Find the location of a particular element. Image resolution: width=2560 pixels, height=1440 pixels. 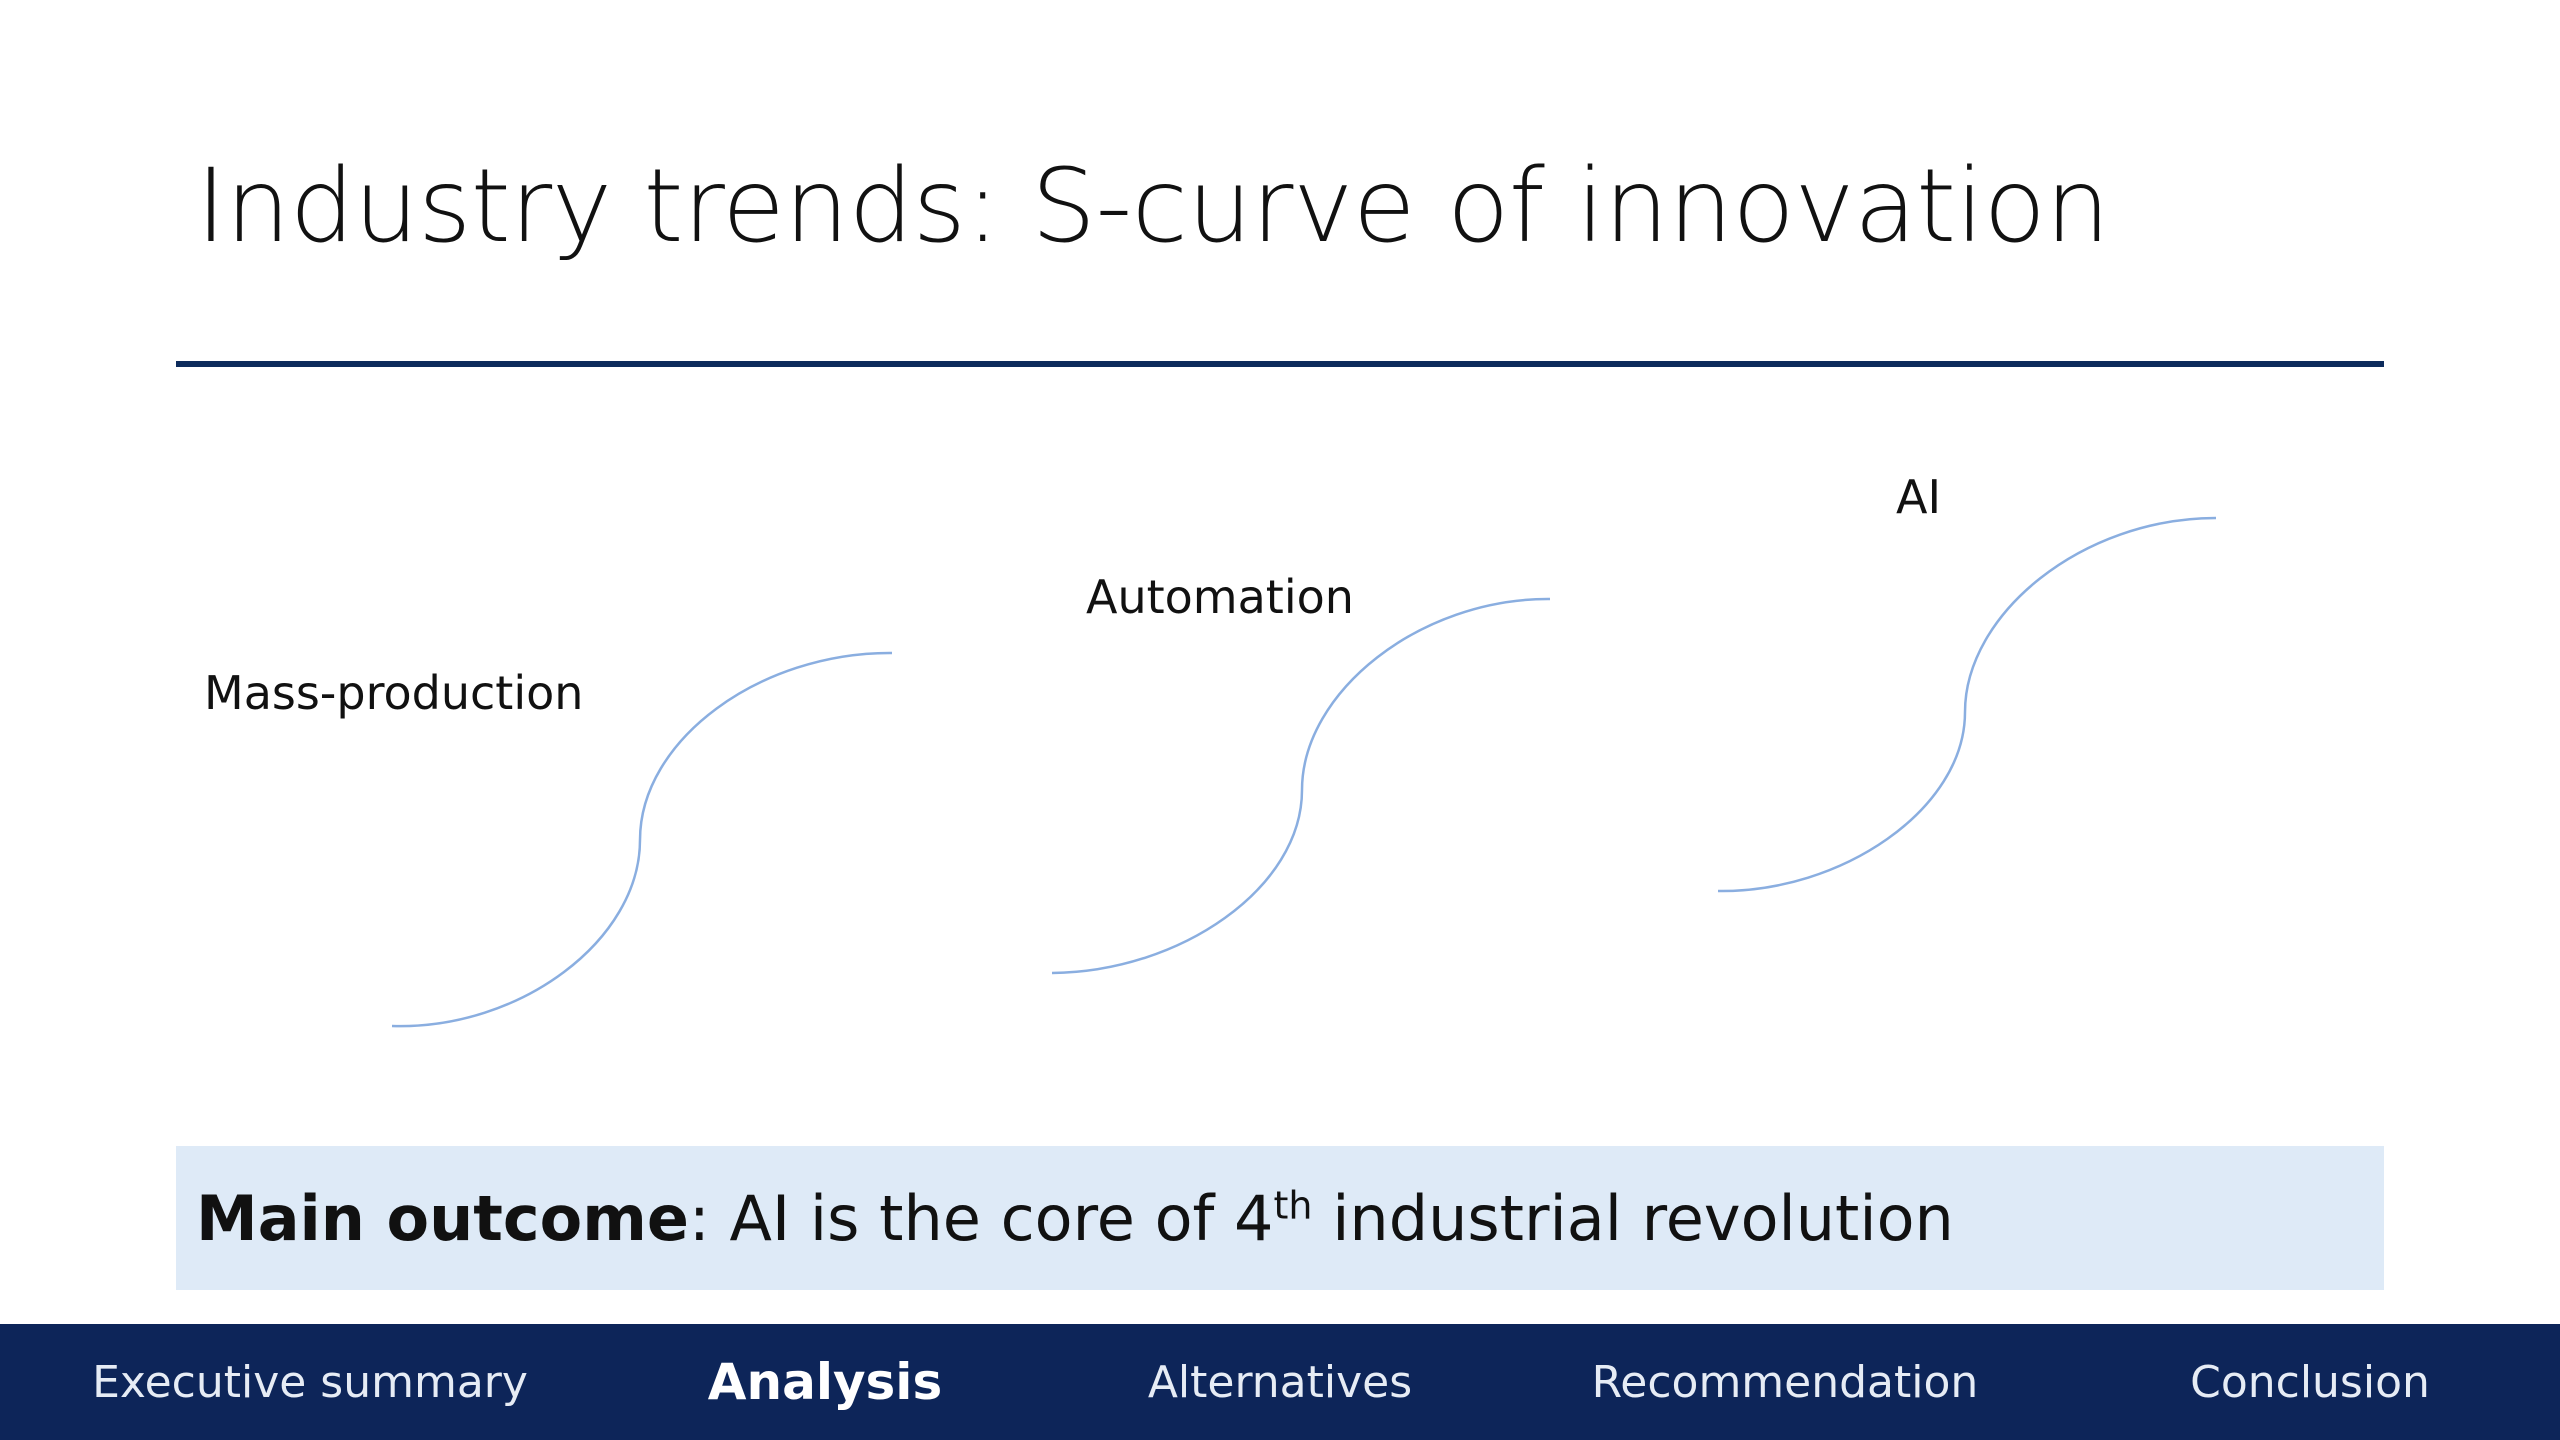

slide-title: Industry trends: S-curve of innovation is located at coordinates (1153, 206).